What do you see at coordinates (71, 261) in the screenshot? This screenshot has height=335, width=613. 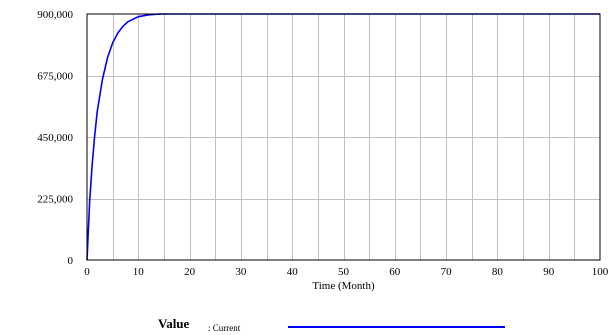 I see `y-tick-label: 0` at bounding box center [71, 261].